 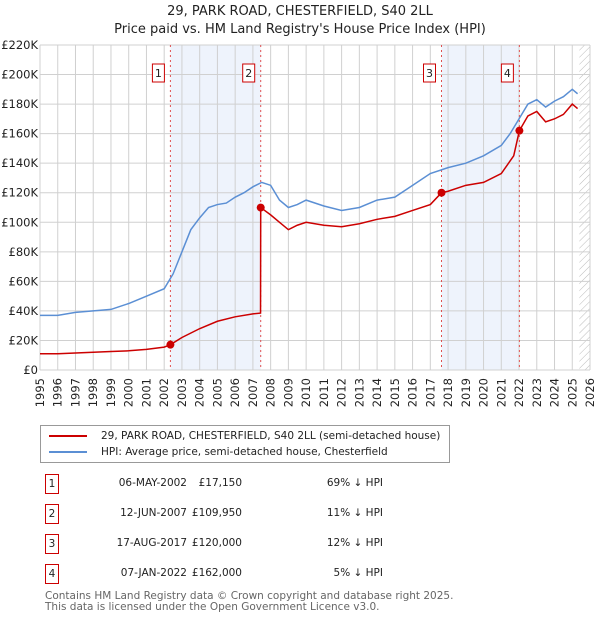 What do you see at coordinates (235, 392) in the screenshot?
I see `x-tick-label: 2006` at bounding box center [235, 392].